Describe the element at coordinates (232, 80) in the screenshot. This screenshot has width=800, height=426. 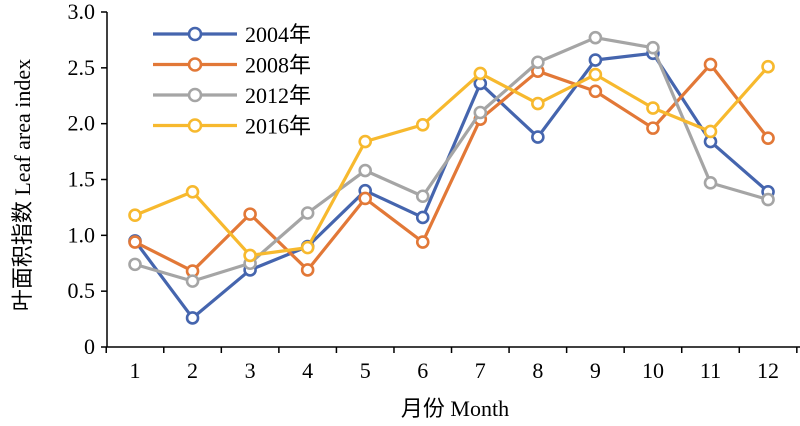
I see `legend: 2004年 2008年 2012年 2016年` at that location.